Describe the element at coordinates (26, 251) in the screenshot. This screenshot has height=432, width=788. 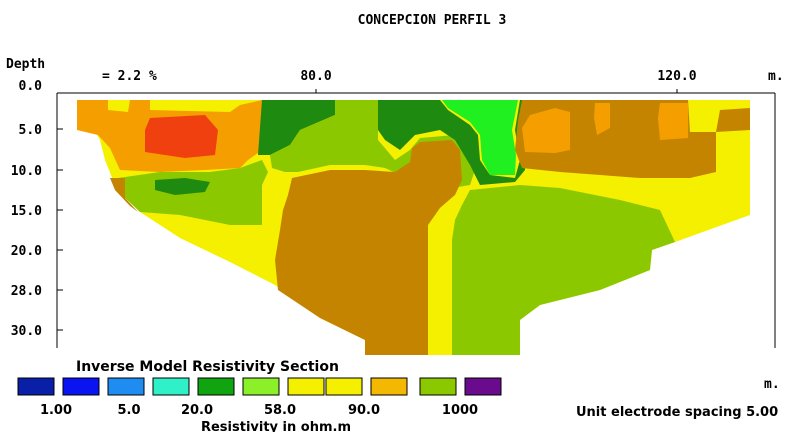
I see `depth-tick-20: 20.0` at that location.